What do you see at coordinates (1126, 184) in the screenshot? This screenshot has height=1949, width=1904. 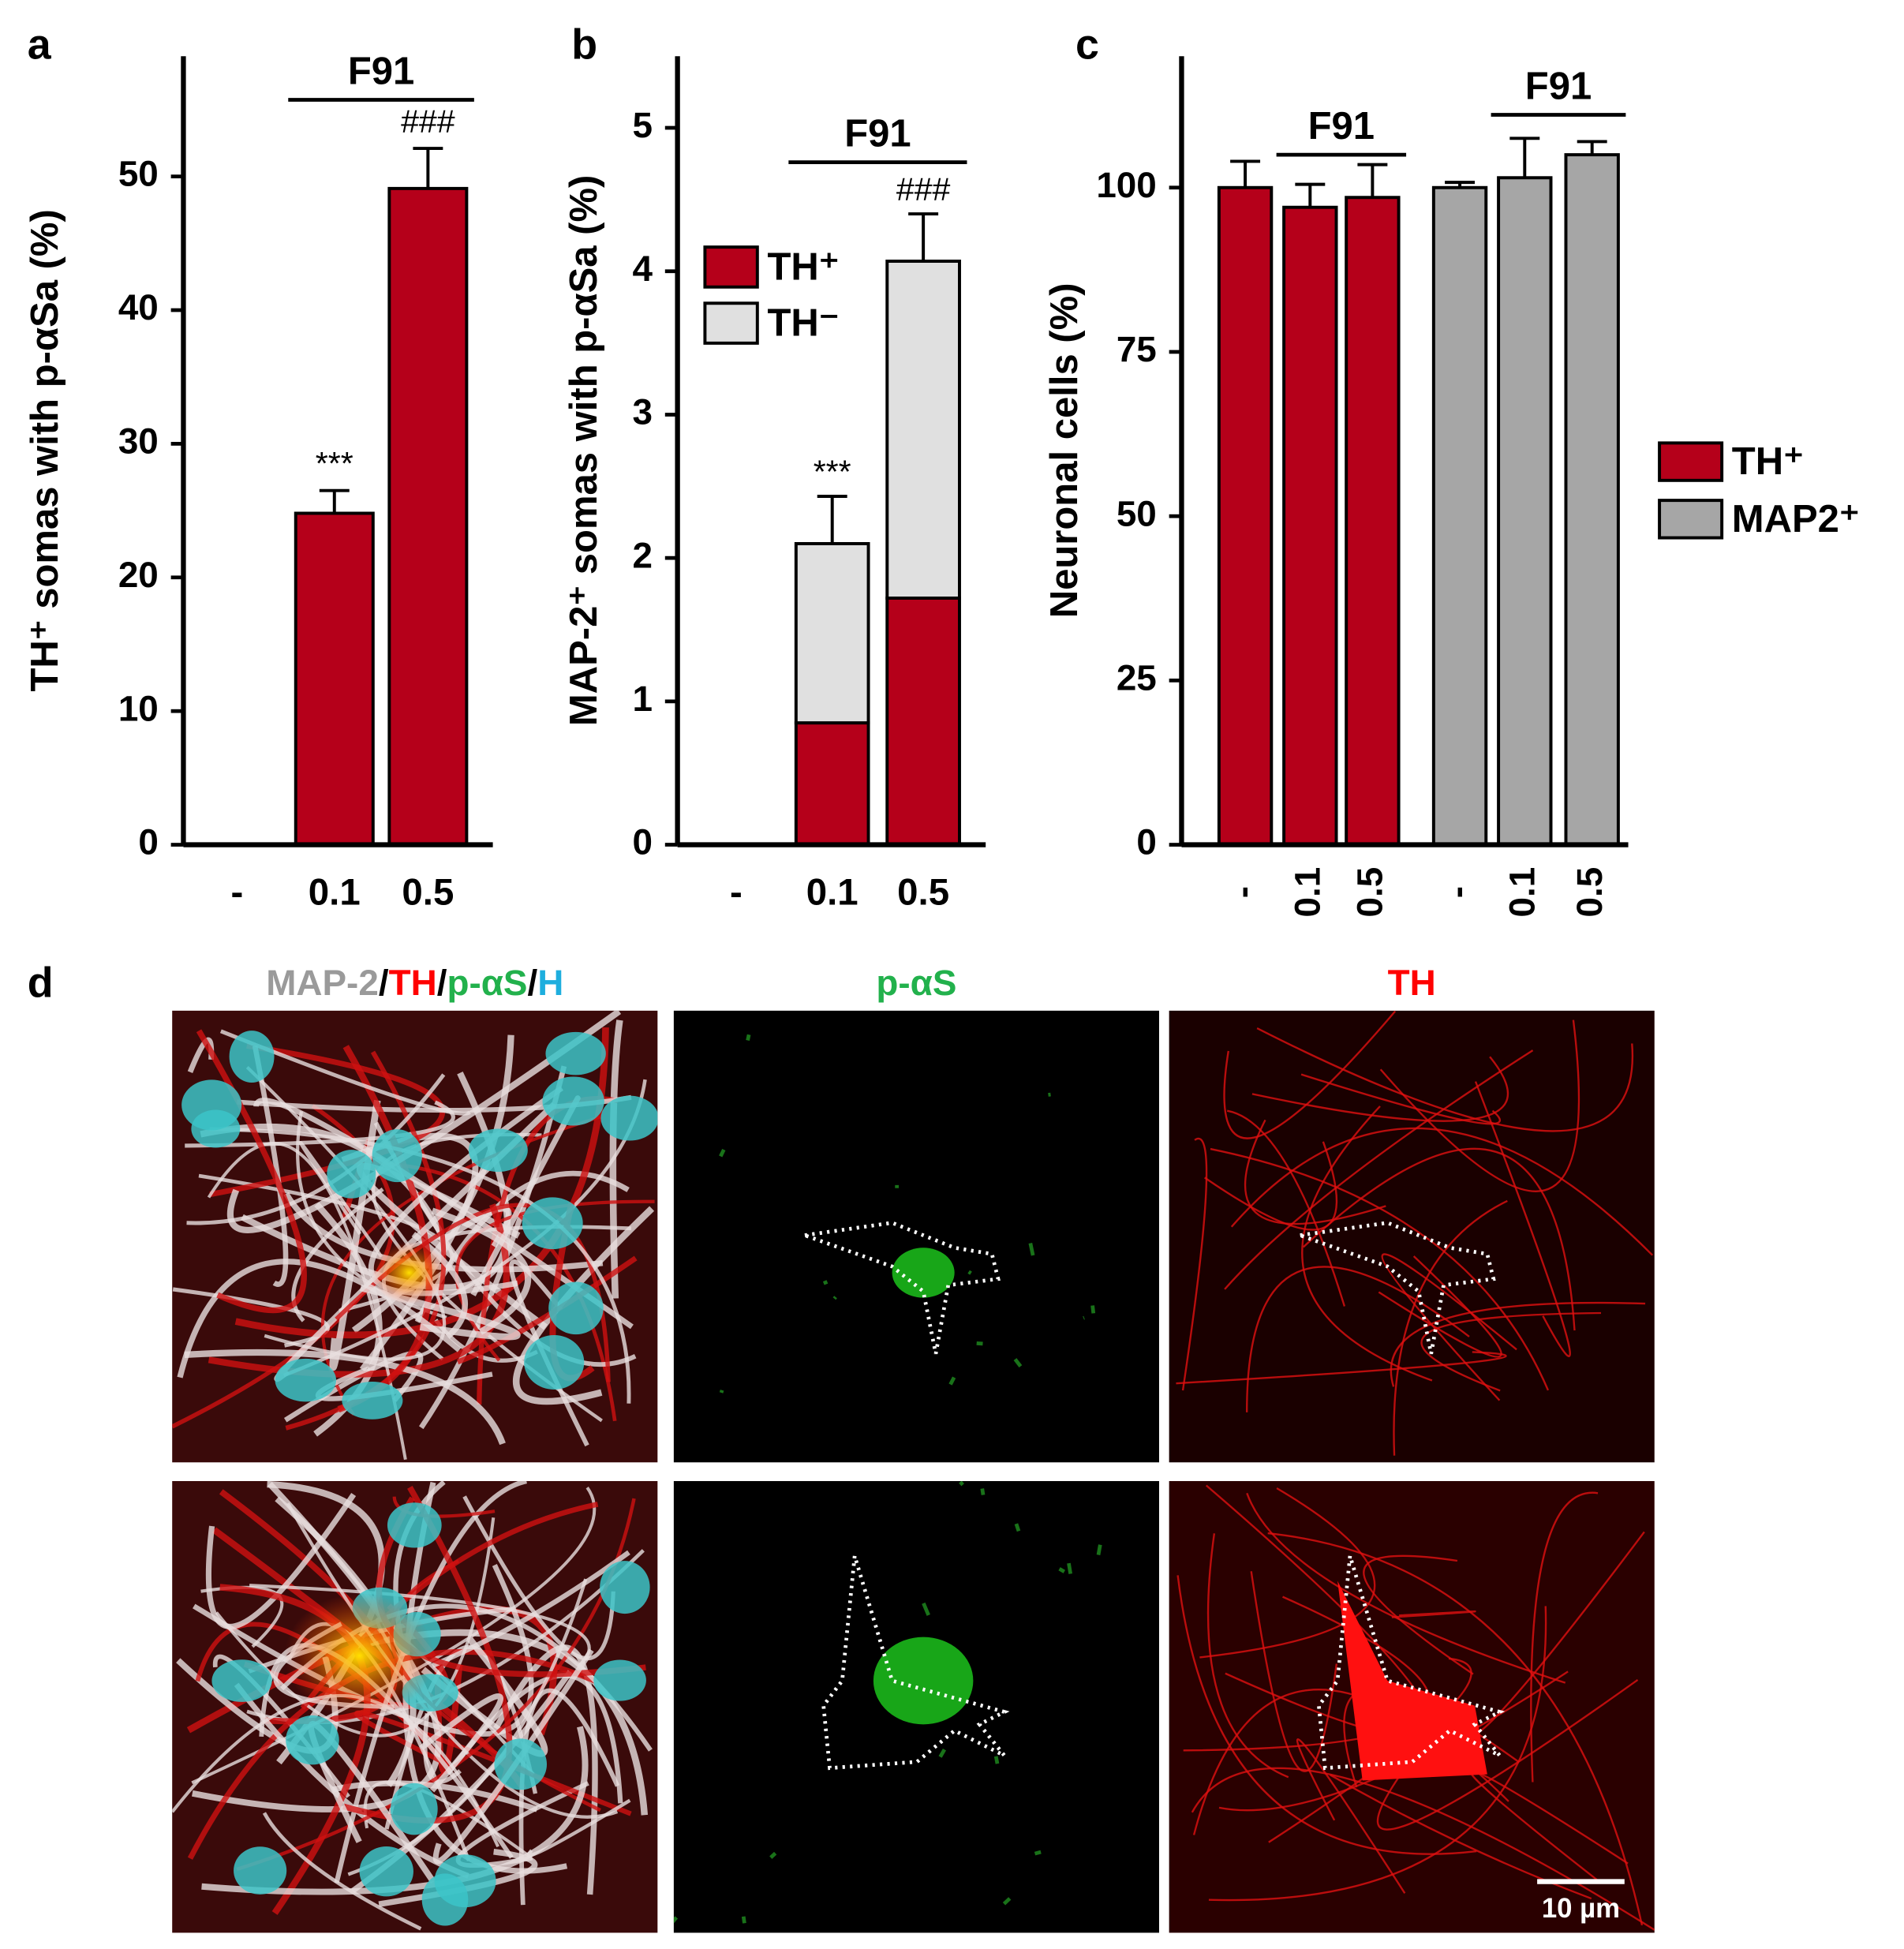 I see `y-tick-label: 100` at bounding box center [1126, 184].